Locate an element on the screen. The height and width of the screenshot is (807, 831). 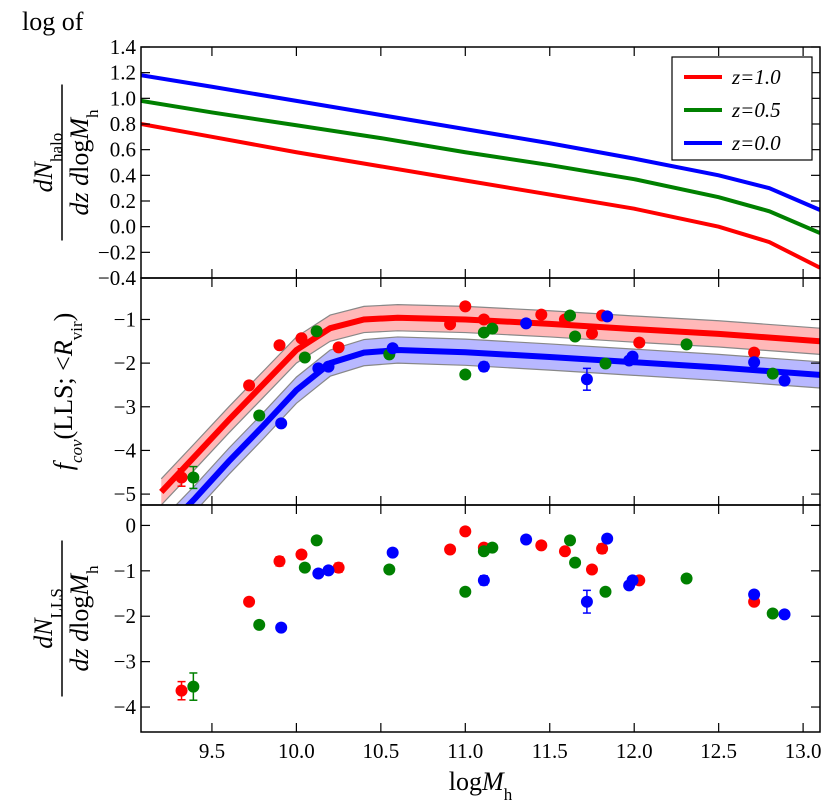
y-tick-label: 0.6 is located at coordinates (123, 150).